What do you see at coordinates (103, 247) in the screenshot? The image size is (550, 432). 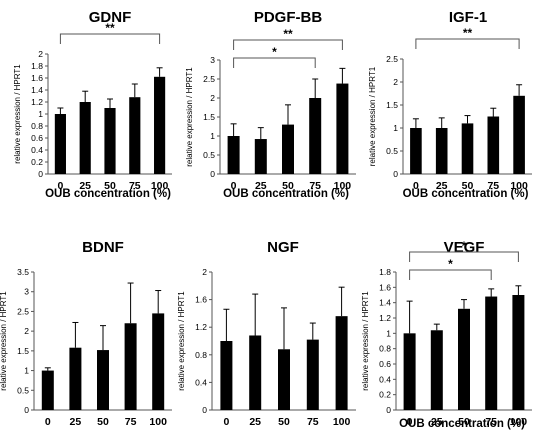 I see `chart-title: BDNF` at bounding box center [103, 247].